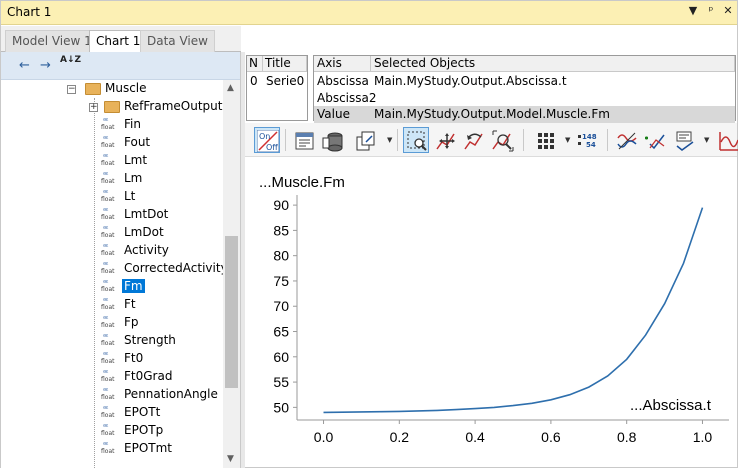 This screenshot has width=738, height=468. Describe the element at coordinates (281, 230) in the screenshot. I see `y-tick-label: 85` at that location.